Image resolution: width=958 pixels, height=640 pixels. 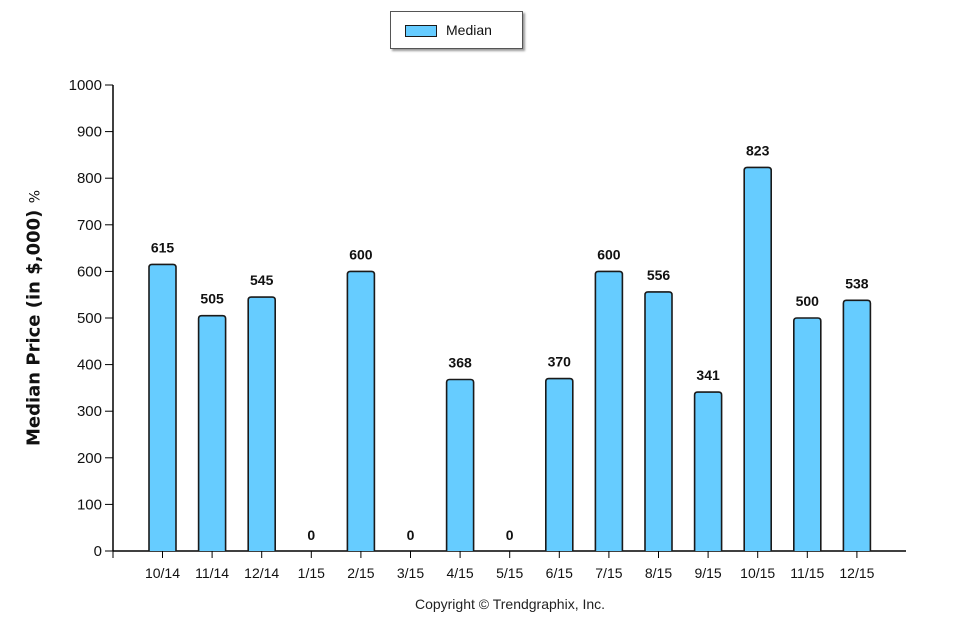 I want to click on y-tick-label: 200, so click(x=89, y=458).